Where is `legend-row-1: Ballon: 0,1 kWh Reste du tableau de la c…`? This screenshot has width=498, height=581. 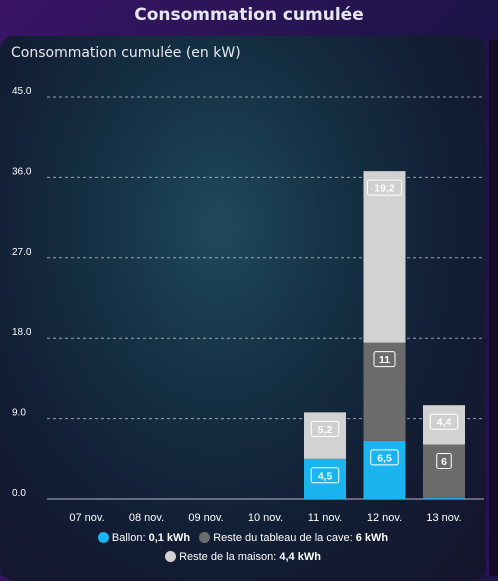
legend-row-1: Ballon: 0,1 kWh Reste du tableau de la c… is located at coordinates (243, 538).